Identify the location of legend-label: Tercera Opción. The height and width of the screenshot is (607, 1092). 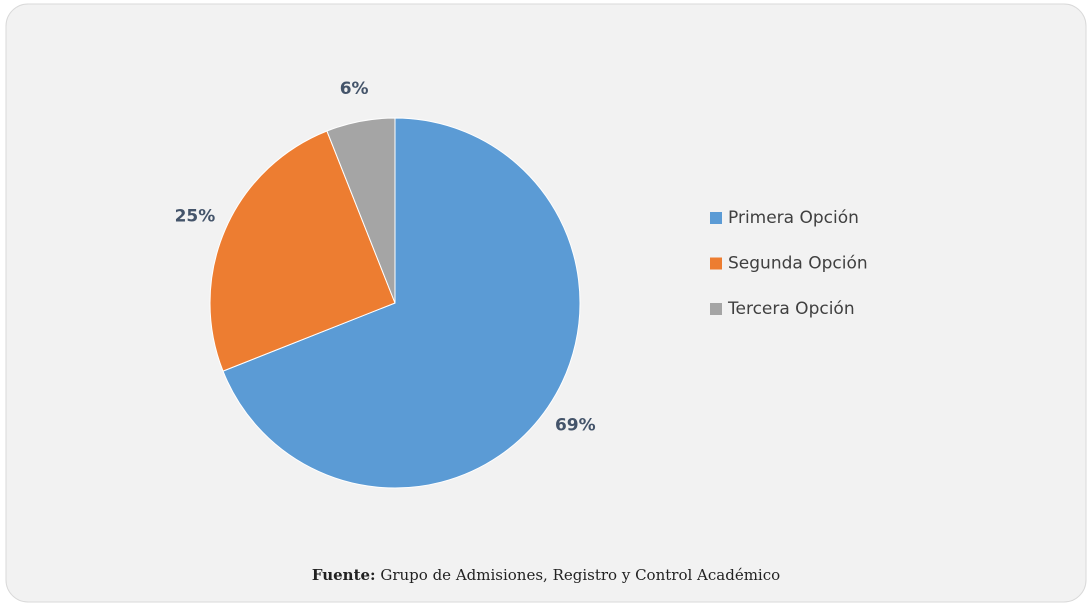
(791, 309).